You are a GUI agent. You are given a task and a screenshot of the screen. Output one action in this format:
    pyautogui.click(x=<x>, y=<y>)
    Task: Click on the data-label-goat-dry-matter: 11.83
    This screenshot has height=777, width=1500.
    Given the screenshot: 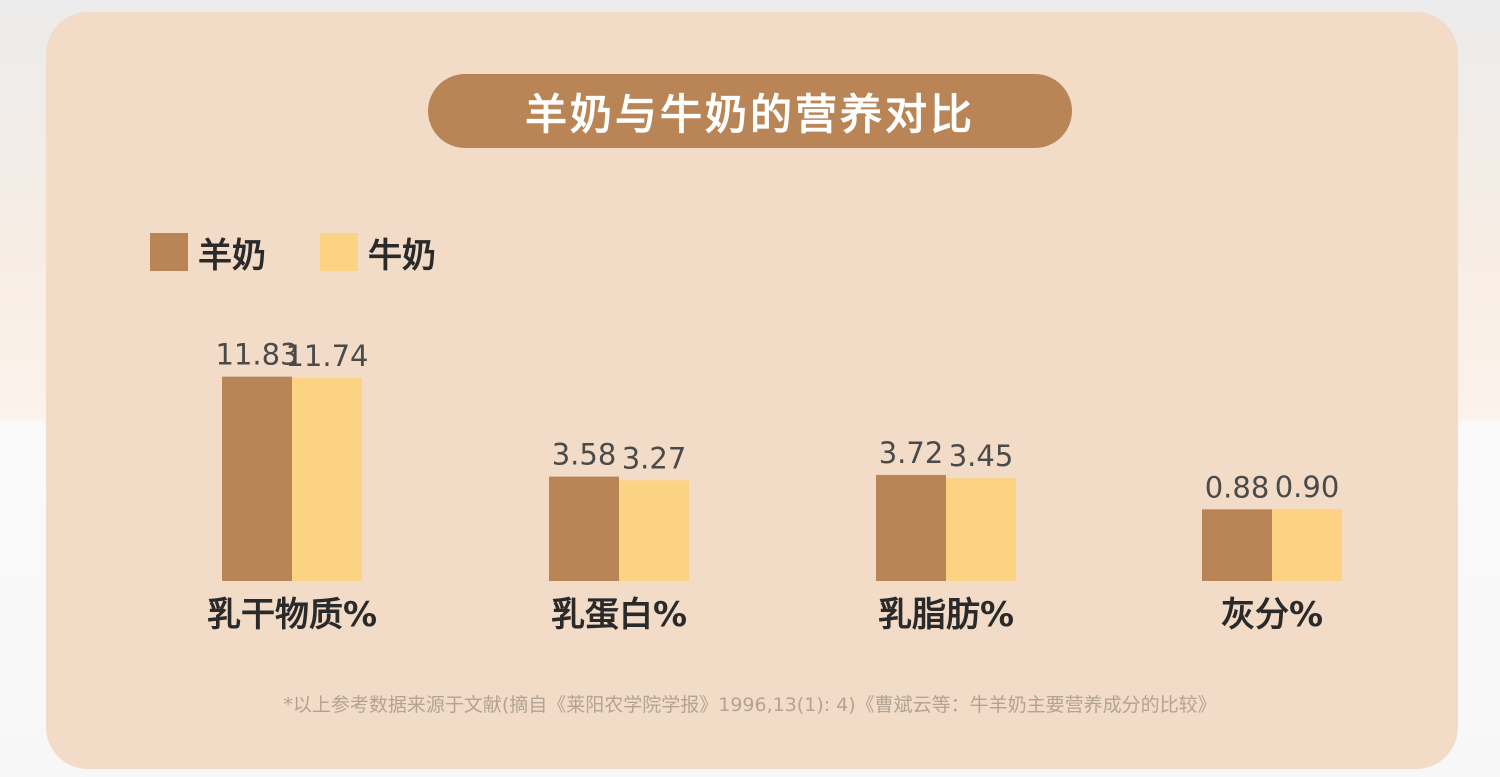 What is the action you would take?
    pyautogui.click(x=256, y=355)
    